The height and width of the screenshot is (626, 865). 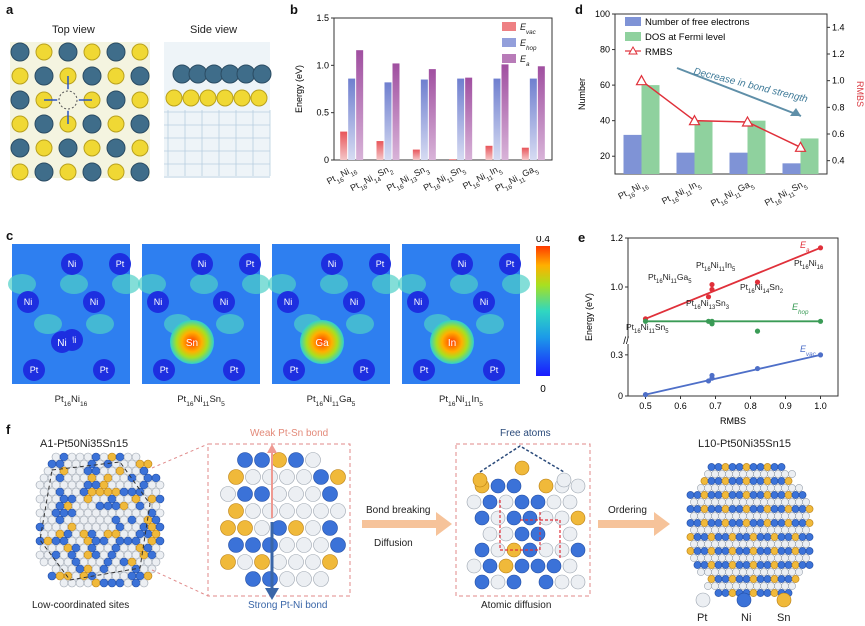 What do you see at coordinates (733, 374) in the screenshot?
I see `fit-line-e-vac` at bounding box center [733, 374].